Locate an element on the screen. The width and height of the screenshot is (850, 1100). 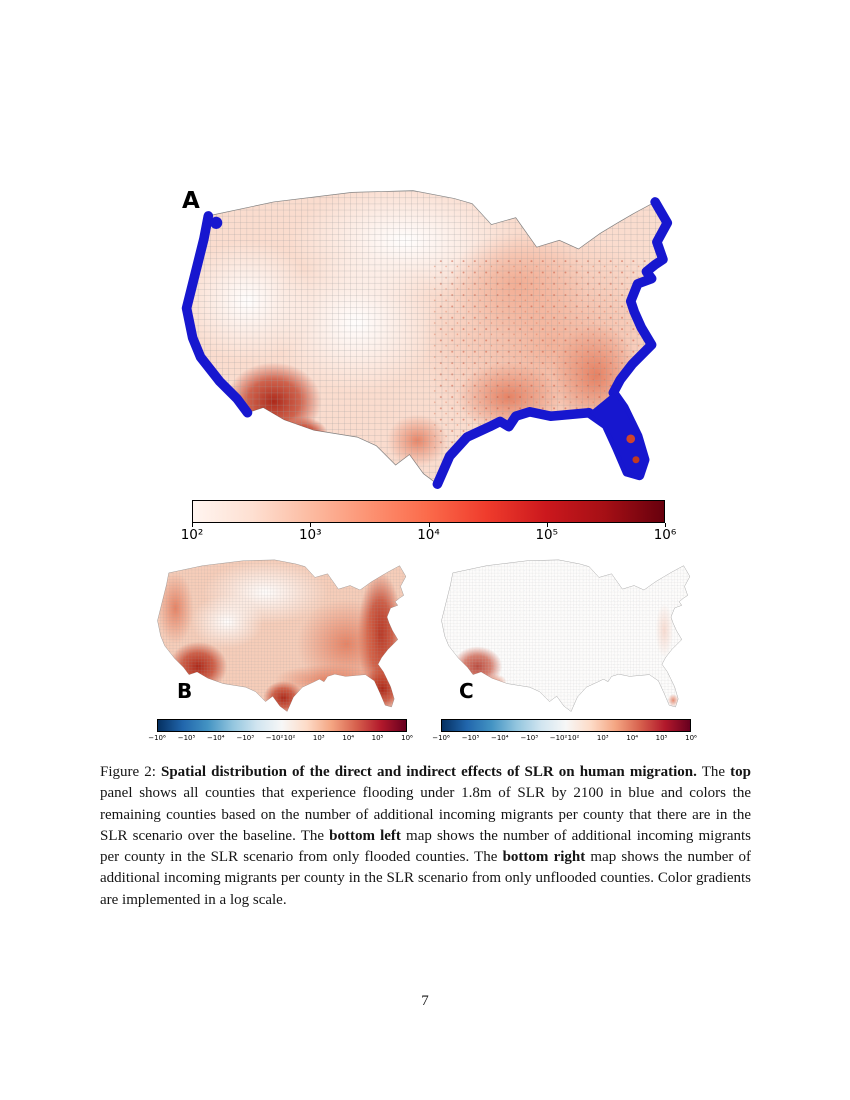
map-panel-b-choropleth is located at coordinates (282, 635).